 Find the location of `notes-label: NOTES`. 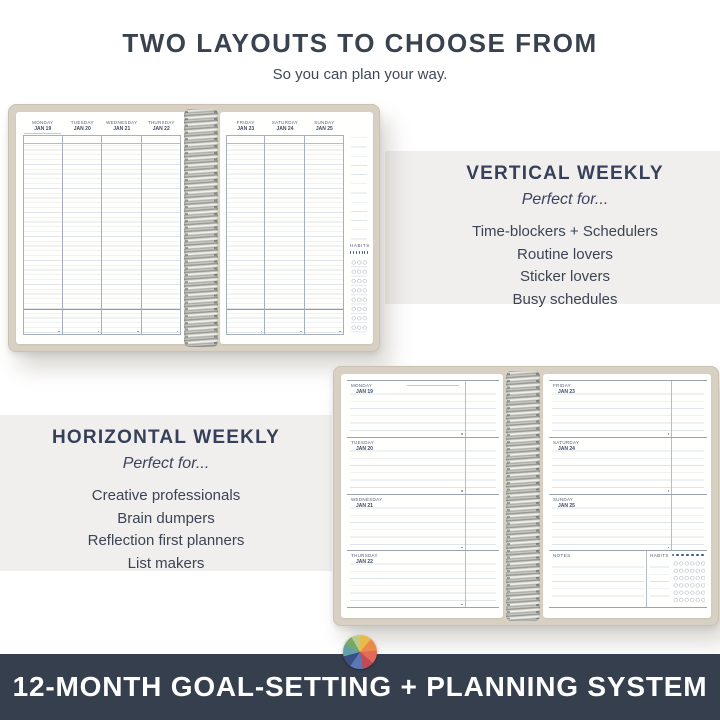

notes-label: NOTES is located at coordinates (562, 556).